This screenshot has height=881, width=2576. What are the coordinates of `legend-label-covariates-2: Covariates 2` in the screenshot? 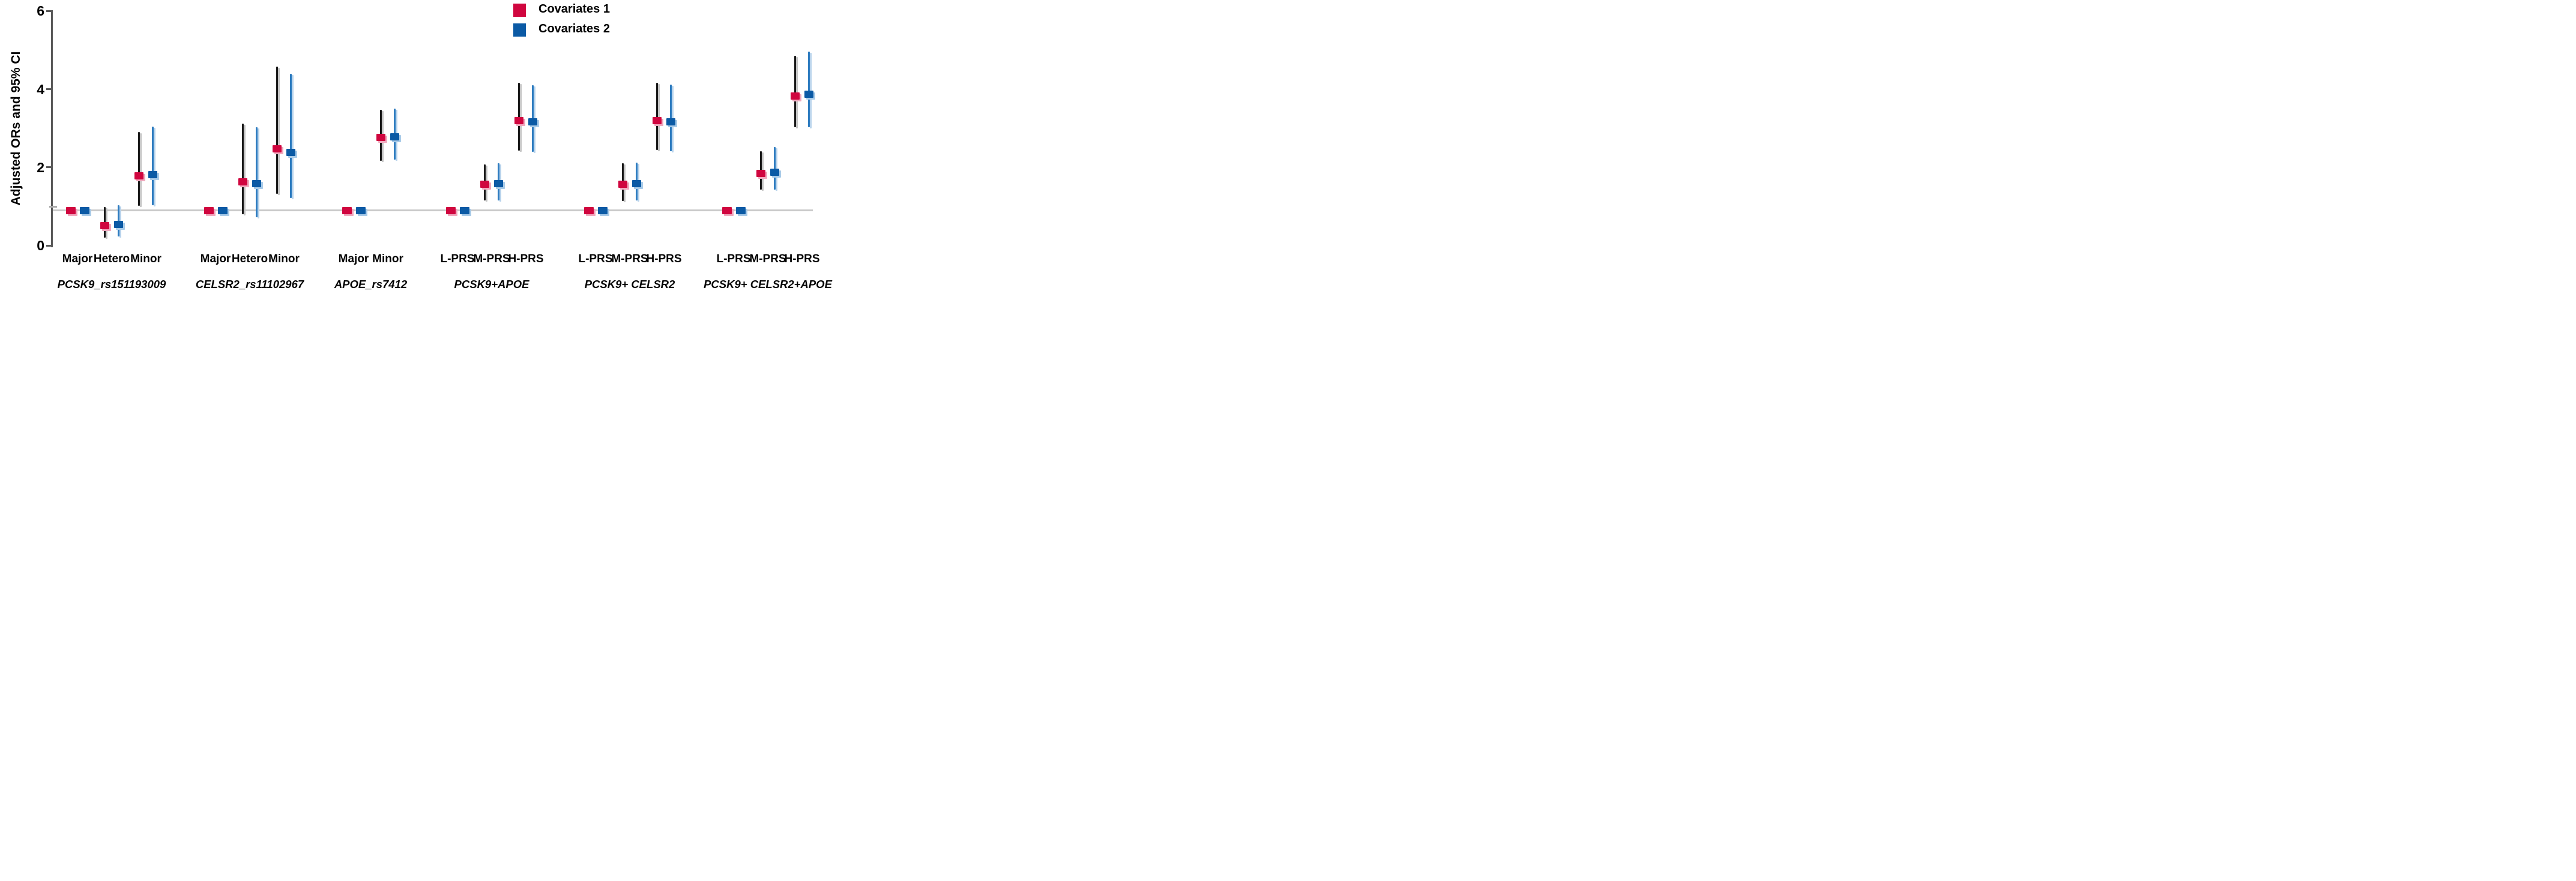 It's located at (574, 28).